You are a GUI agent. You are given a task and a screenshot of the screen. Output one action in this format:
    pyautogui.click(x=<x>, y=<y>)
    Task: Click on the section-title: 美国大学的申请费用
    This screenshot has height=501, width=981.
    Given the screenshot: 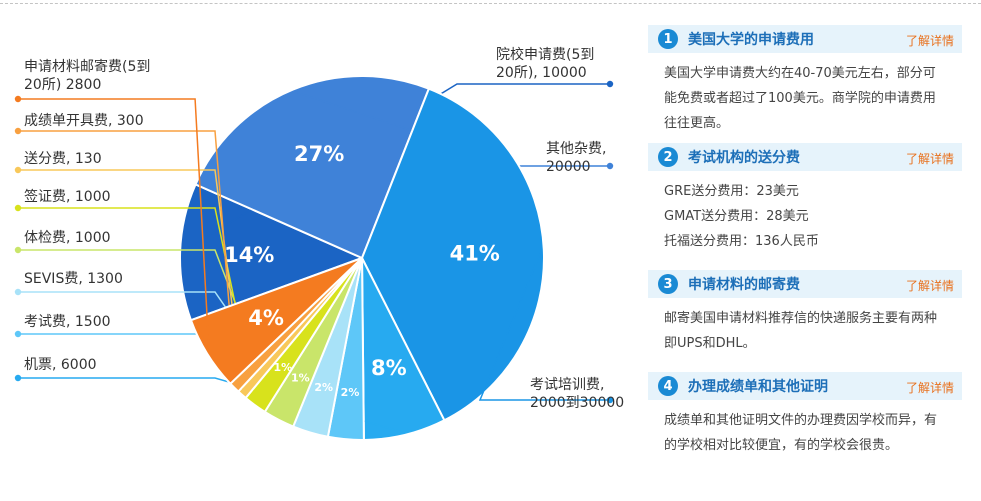 What is the action you would take?
    pyautogui.click(x=751, y=40)
    